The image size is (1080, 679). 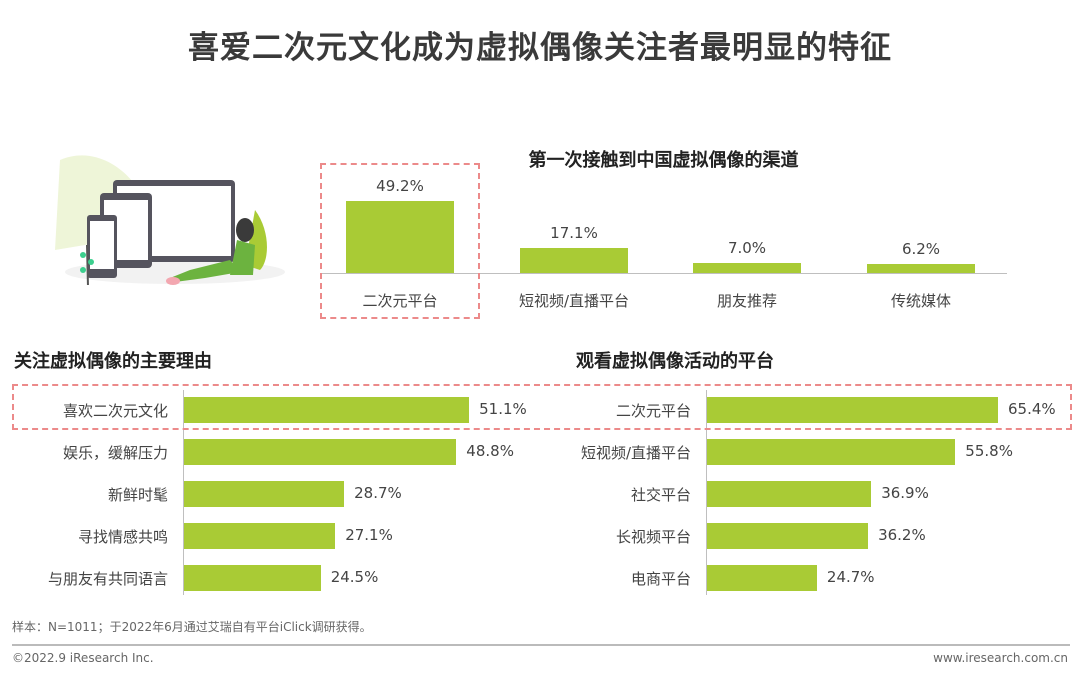 What do you see at coordinates (653, 537) in the screenshot?
I see `y-tick-label: 长视频平台` at bounding box center [653, 537].